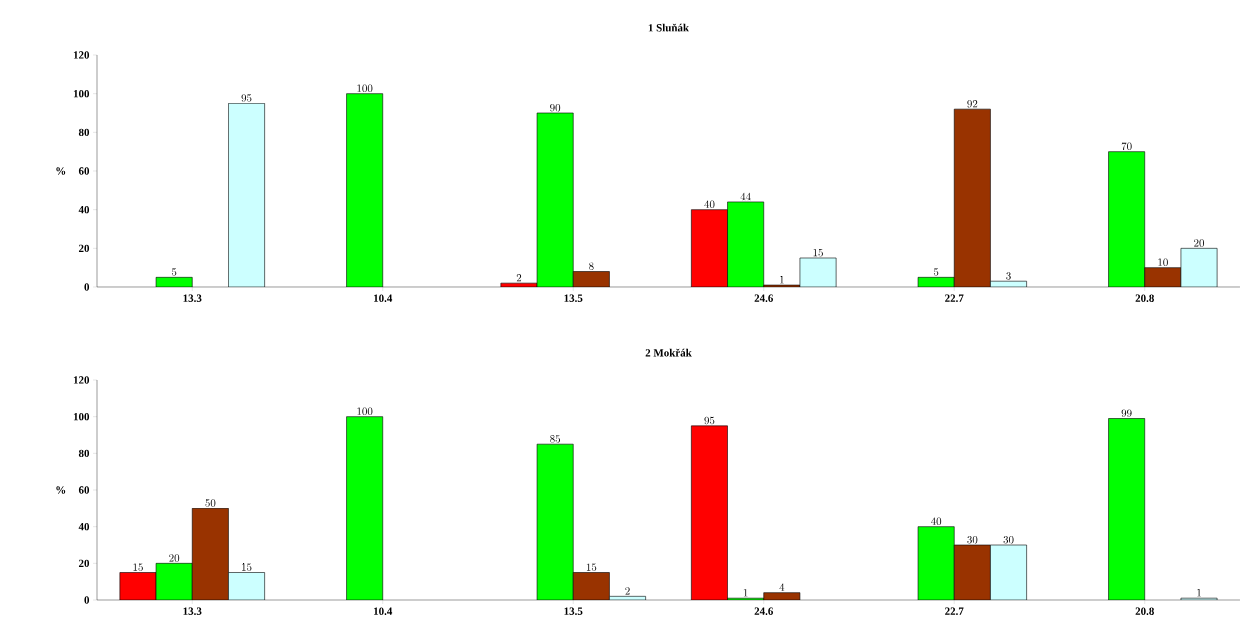  Describe the element at coordinates (782, 587) in the screenshot. I see `data-label: 4` at that location.